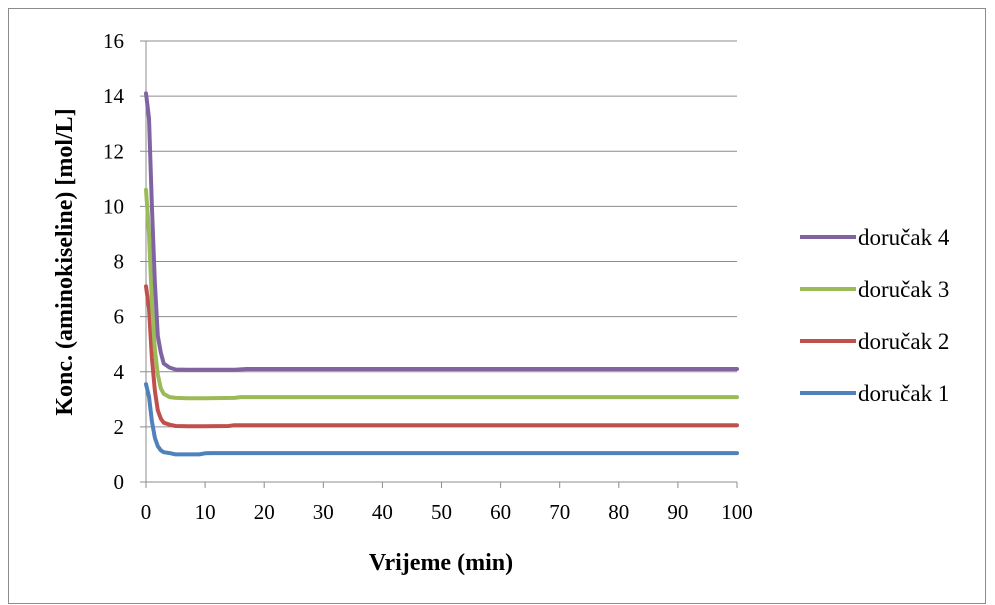 This screenshot has height=605, width=995. I want to click on x-tick-label-1: 10, so click(205, 512).